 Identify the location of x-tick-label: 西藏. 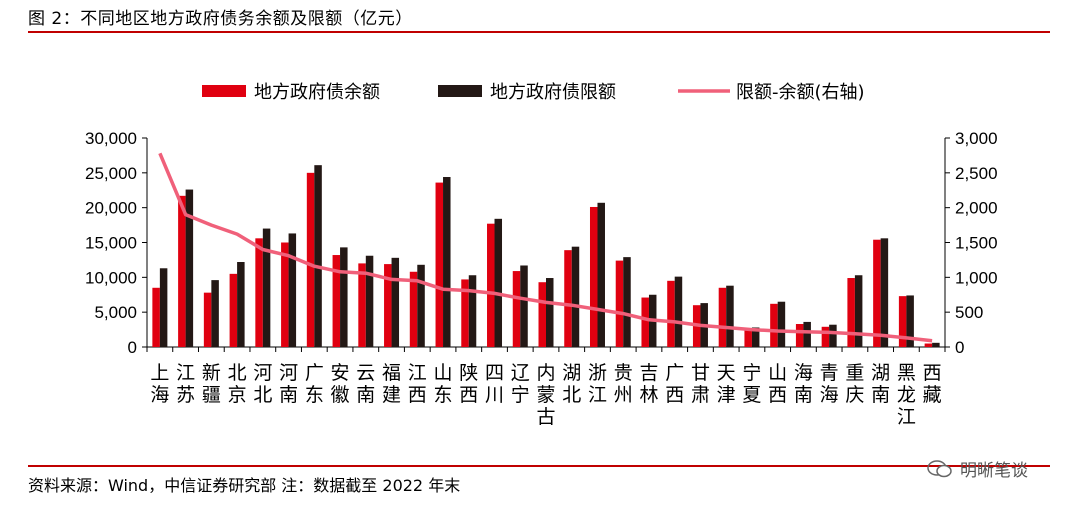
(932, 384).